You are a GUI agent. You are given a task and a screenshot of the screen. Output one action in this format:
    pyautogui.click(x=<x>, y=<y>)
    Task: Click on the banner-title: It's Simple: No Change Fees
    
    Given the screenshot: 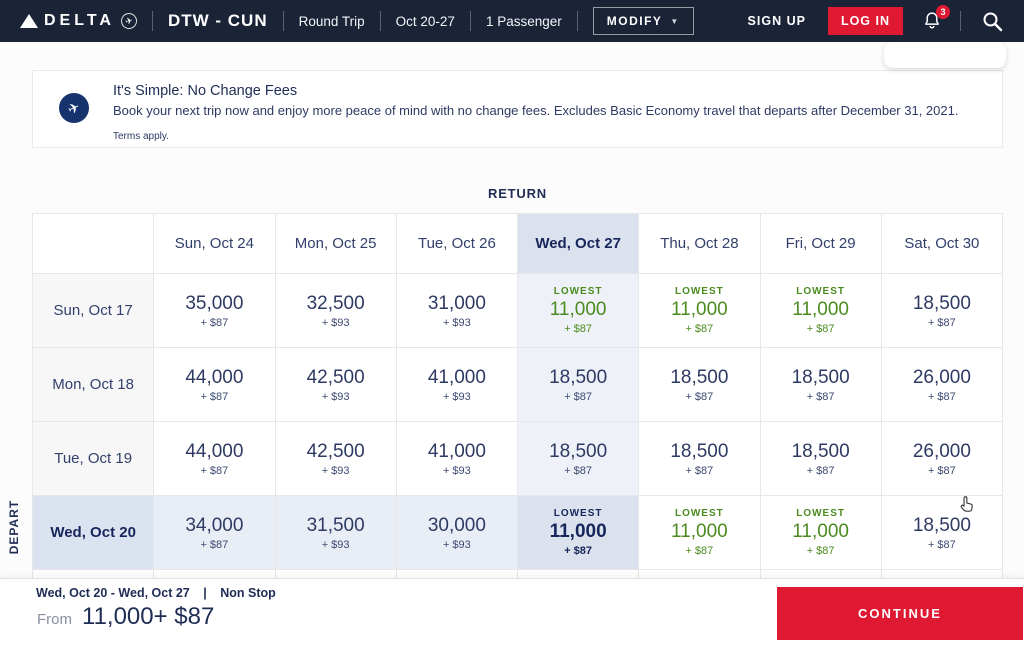 What is the action you would take?
    pyautogui.click(x=205, y=91)
    